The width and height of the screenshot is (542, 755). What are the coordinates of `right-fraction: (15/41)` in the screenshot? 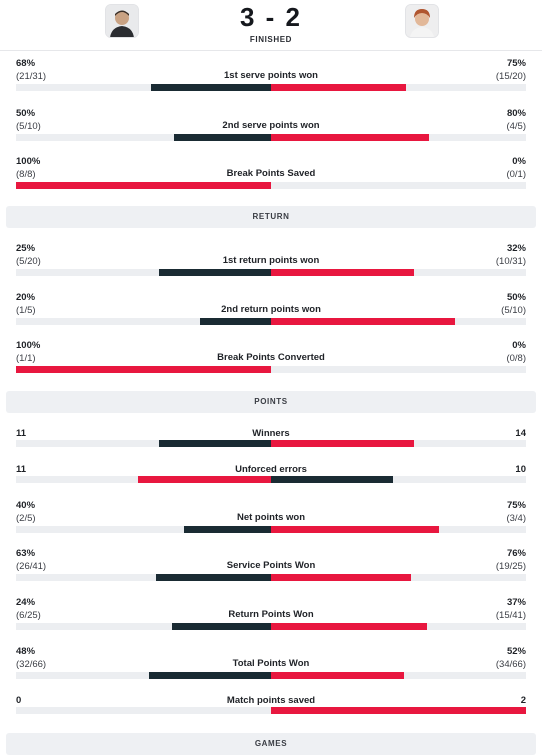 It's located at (510, 615).